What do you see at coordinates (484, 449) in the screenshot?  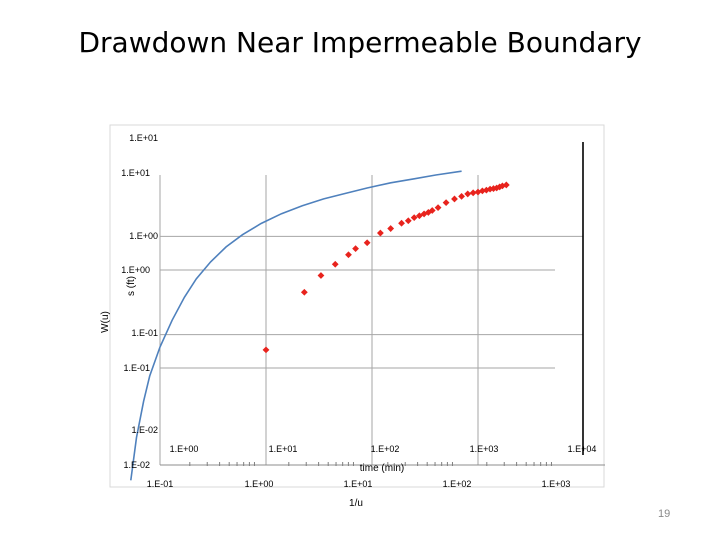 I see `time-tick-label: 1.E+03` at bounding box center [484, 449].